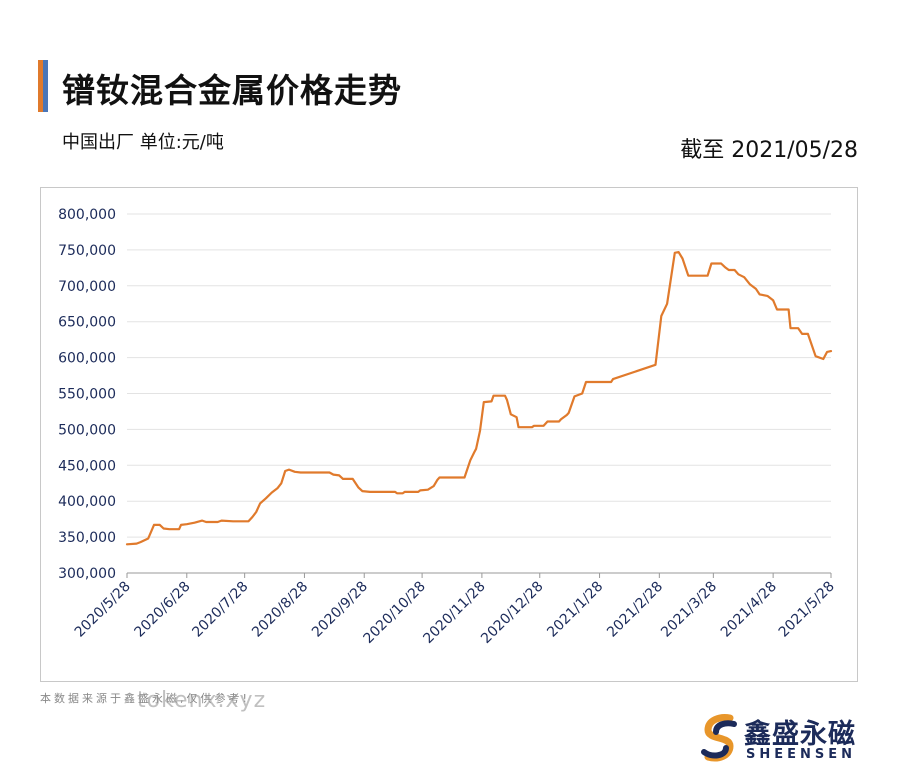 The height and width of the screenshot is (771, 900). What do you see at coordinates (87, 574) in the screenshot?
I see `y-tick-label: 300,000` at bounding box center [87, 574].